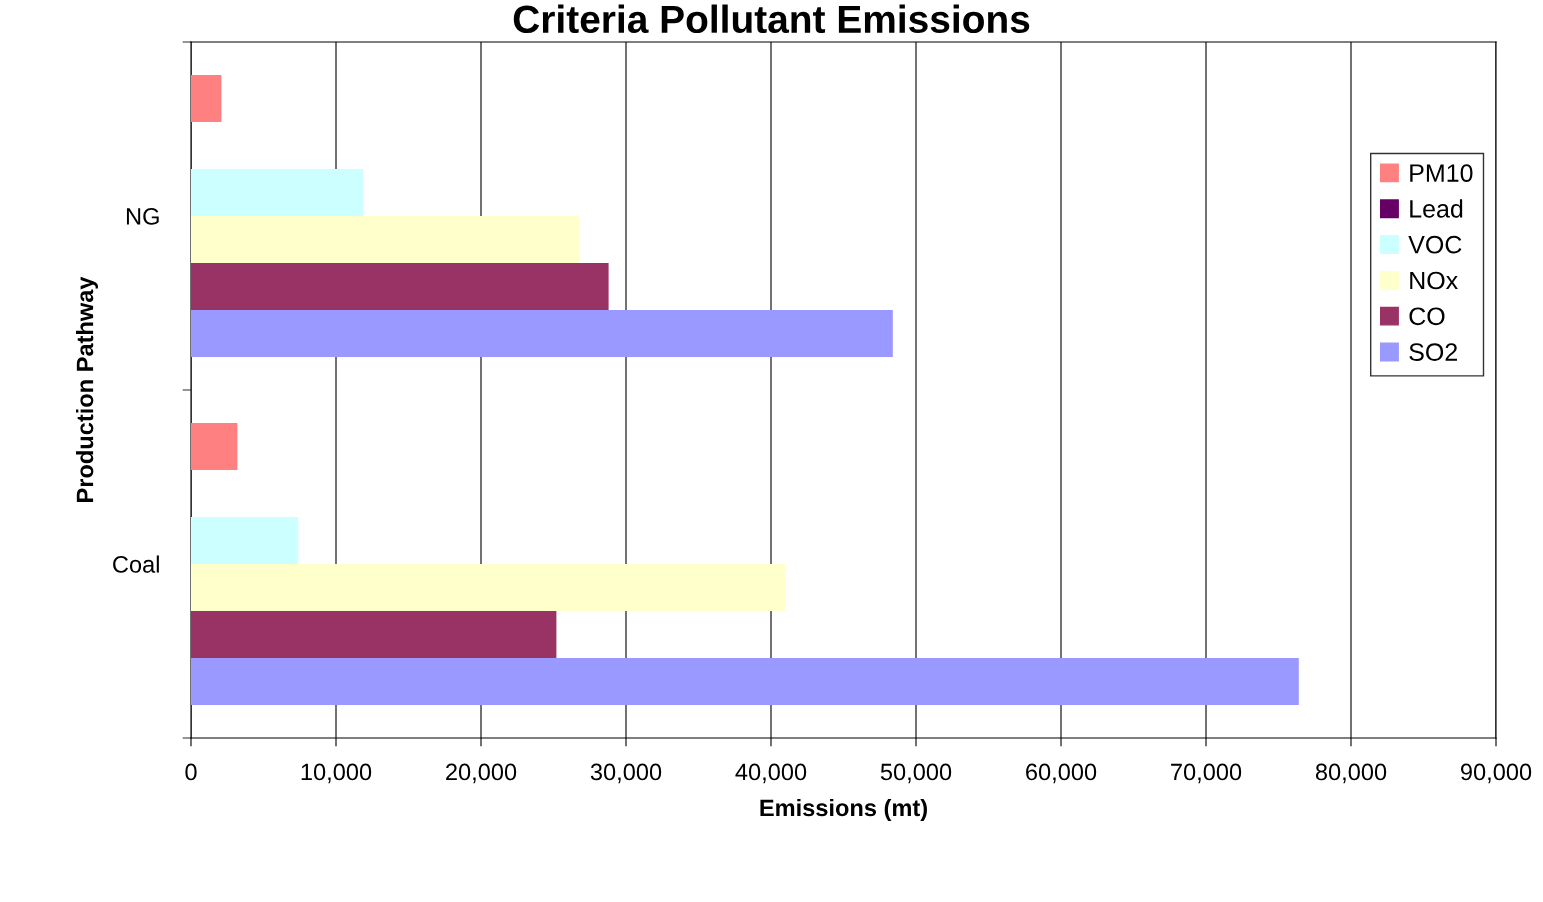 This screenshot has height=902, width=1543. What do you see at coordinates (1433, 352) in the screenshot?
I see `legend-label: SO2` at bounding box center [1433, 352].